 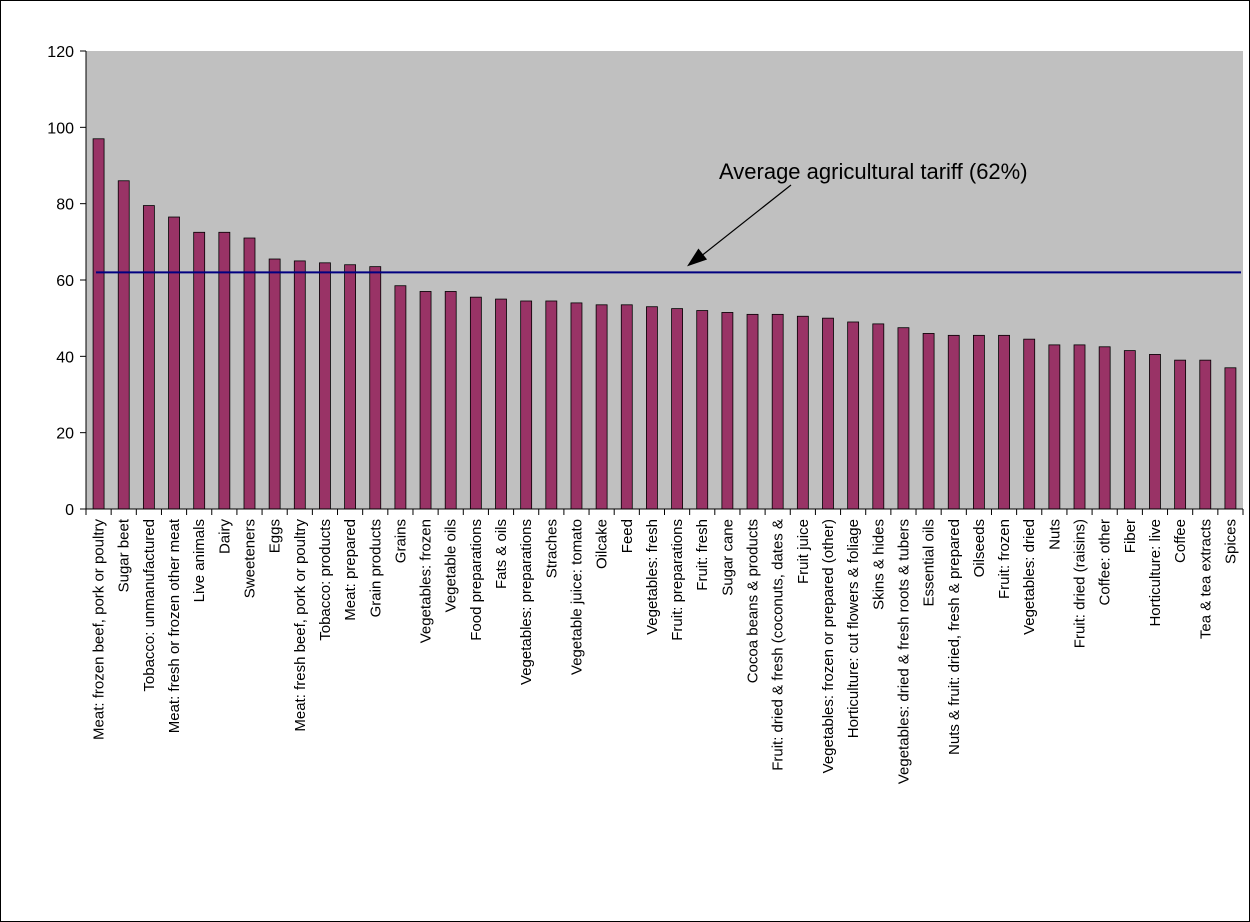 What do you see at coordinates (627, 536) in the screenshot?
I see `x-category-label: Feed` at bounding box center [627, 536].